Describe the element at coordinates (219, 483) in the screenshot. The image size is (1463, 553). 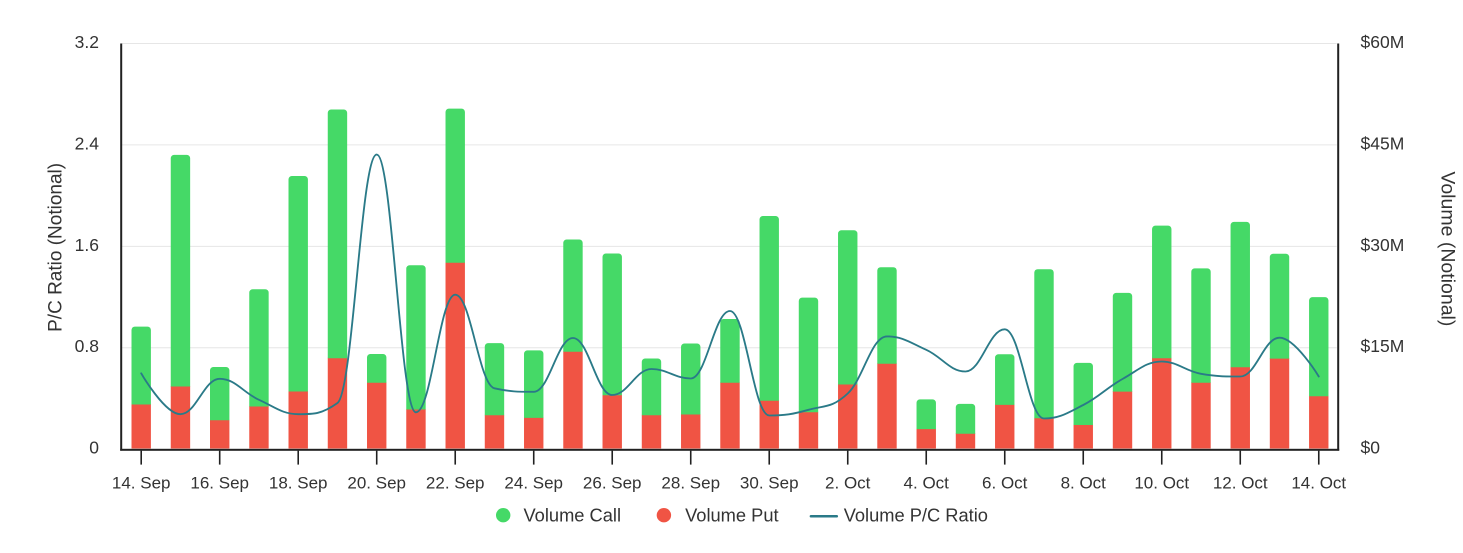
I see `svg-text: 16. Sep` at that location.